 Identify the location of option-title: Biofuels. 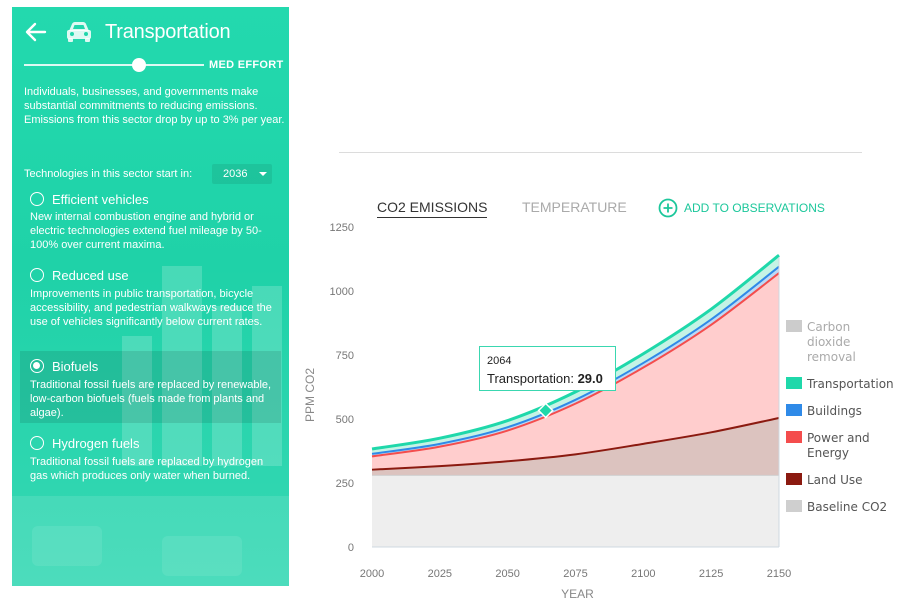
(75, 366).